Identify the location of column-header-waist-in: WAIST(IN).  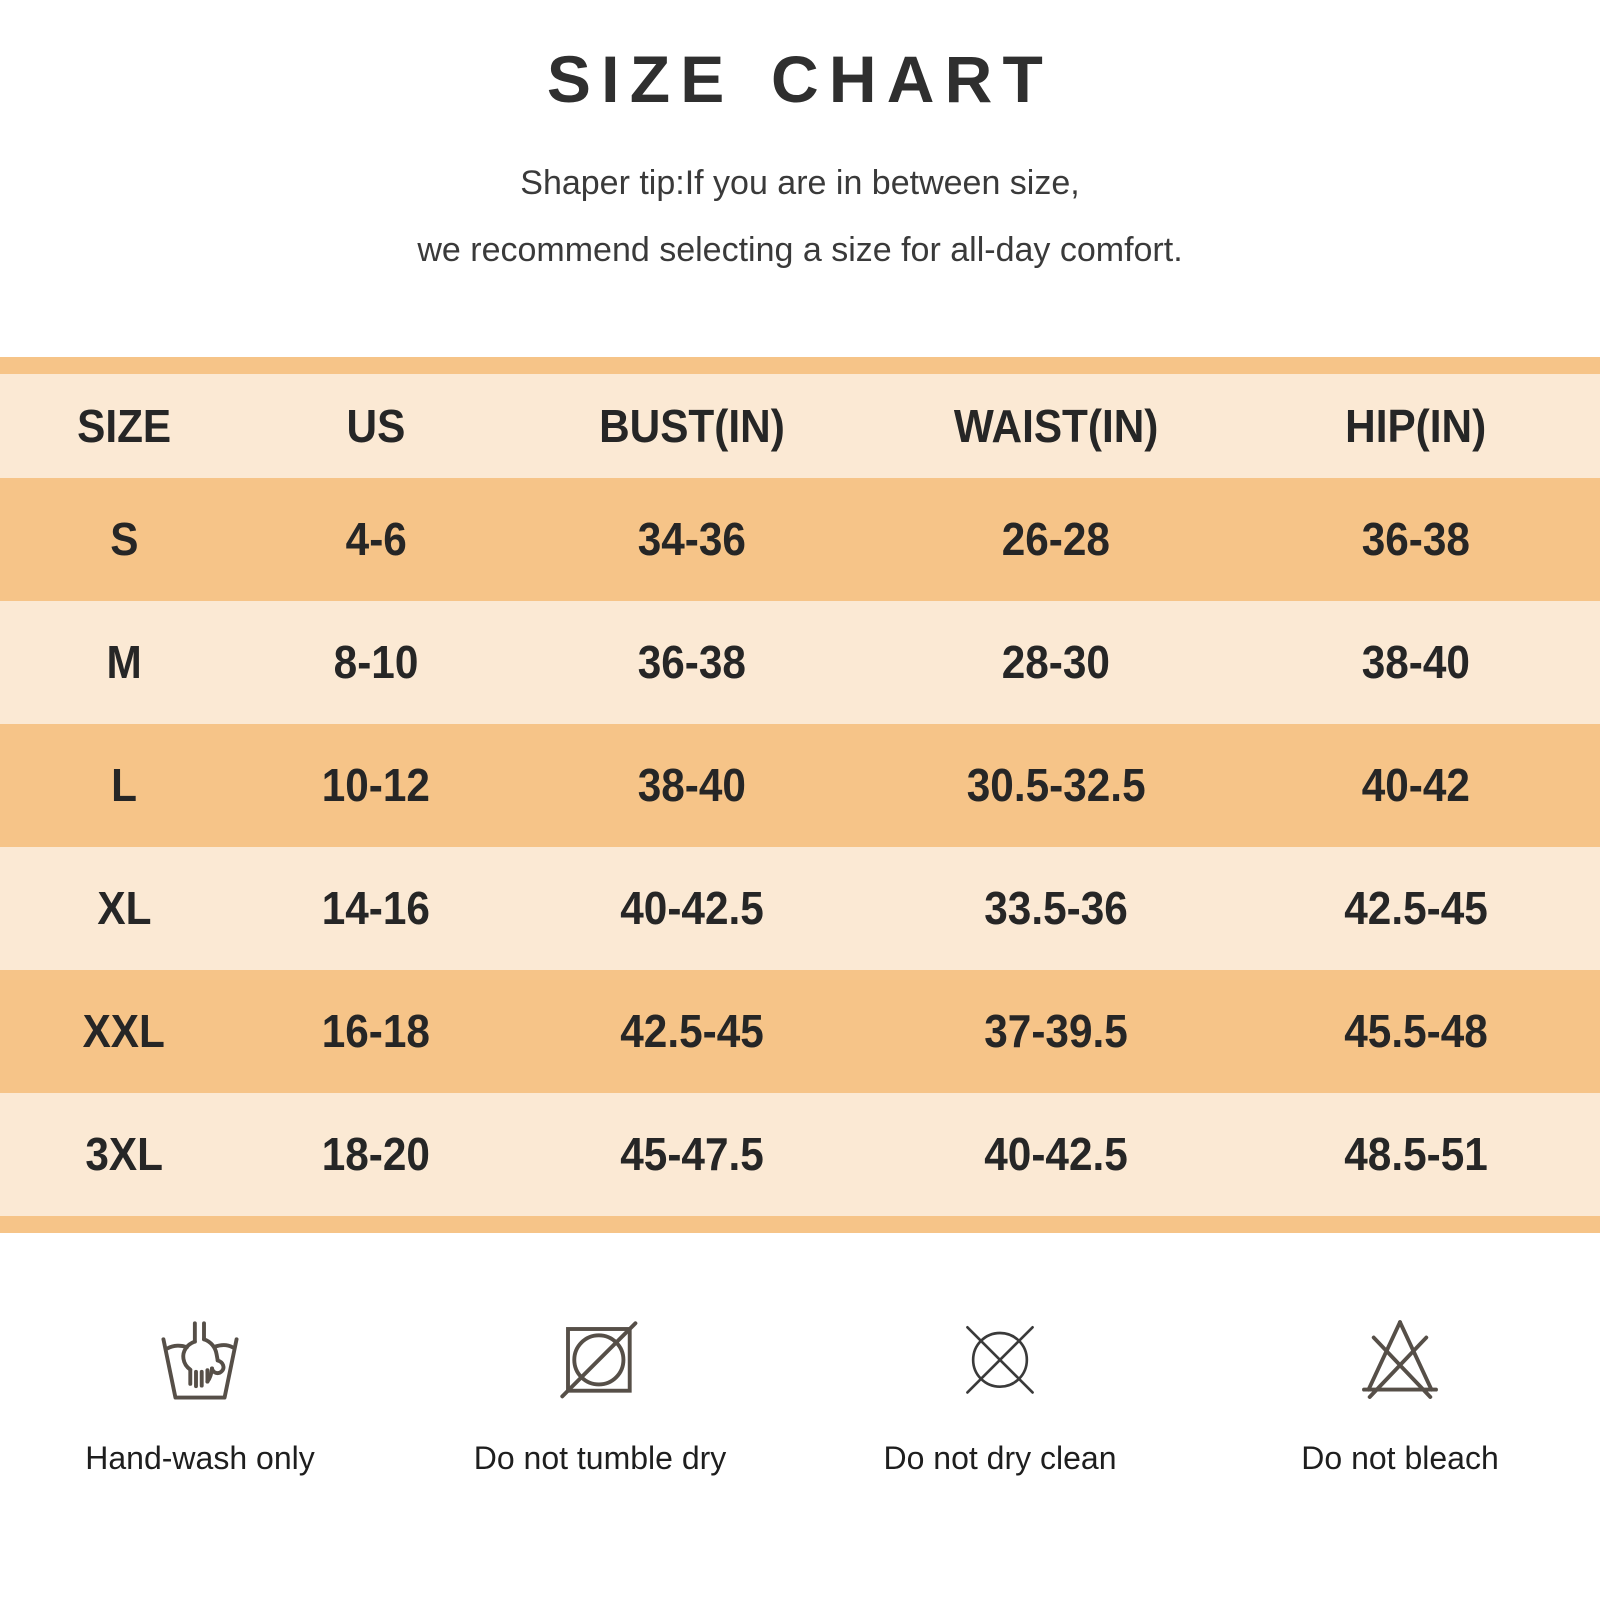
(1056, 425).